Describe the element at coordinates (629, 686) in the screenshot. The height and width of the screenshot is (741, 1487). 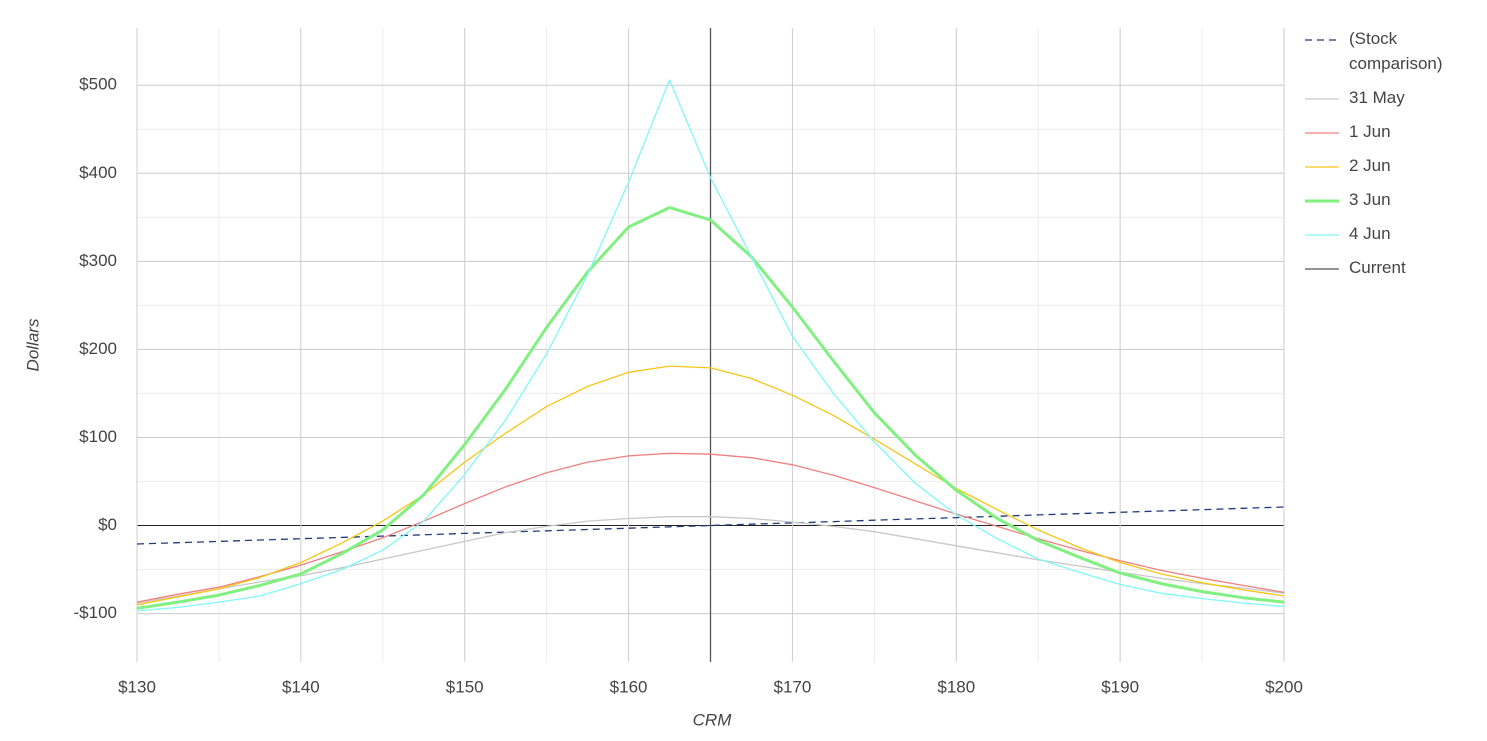
I see `x-tick-label: $160` at that location.